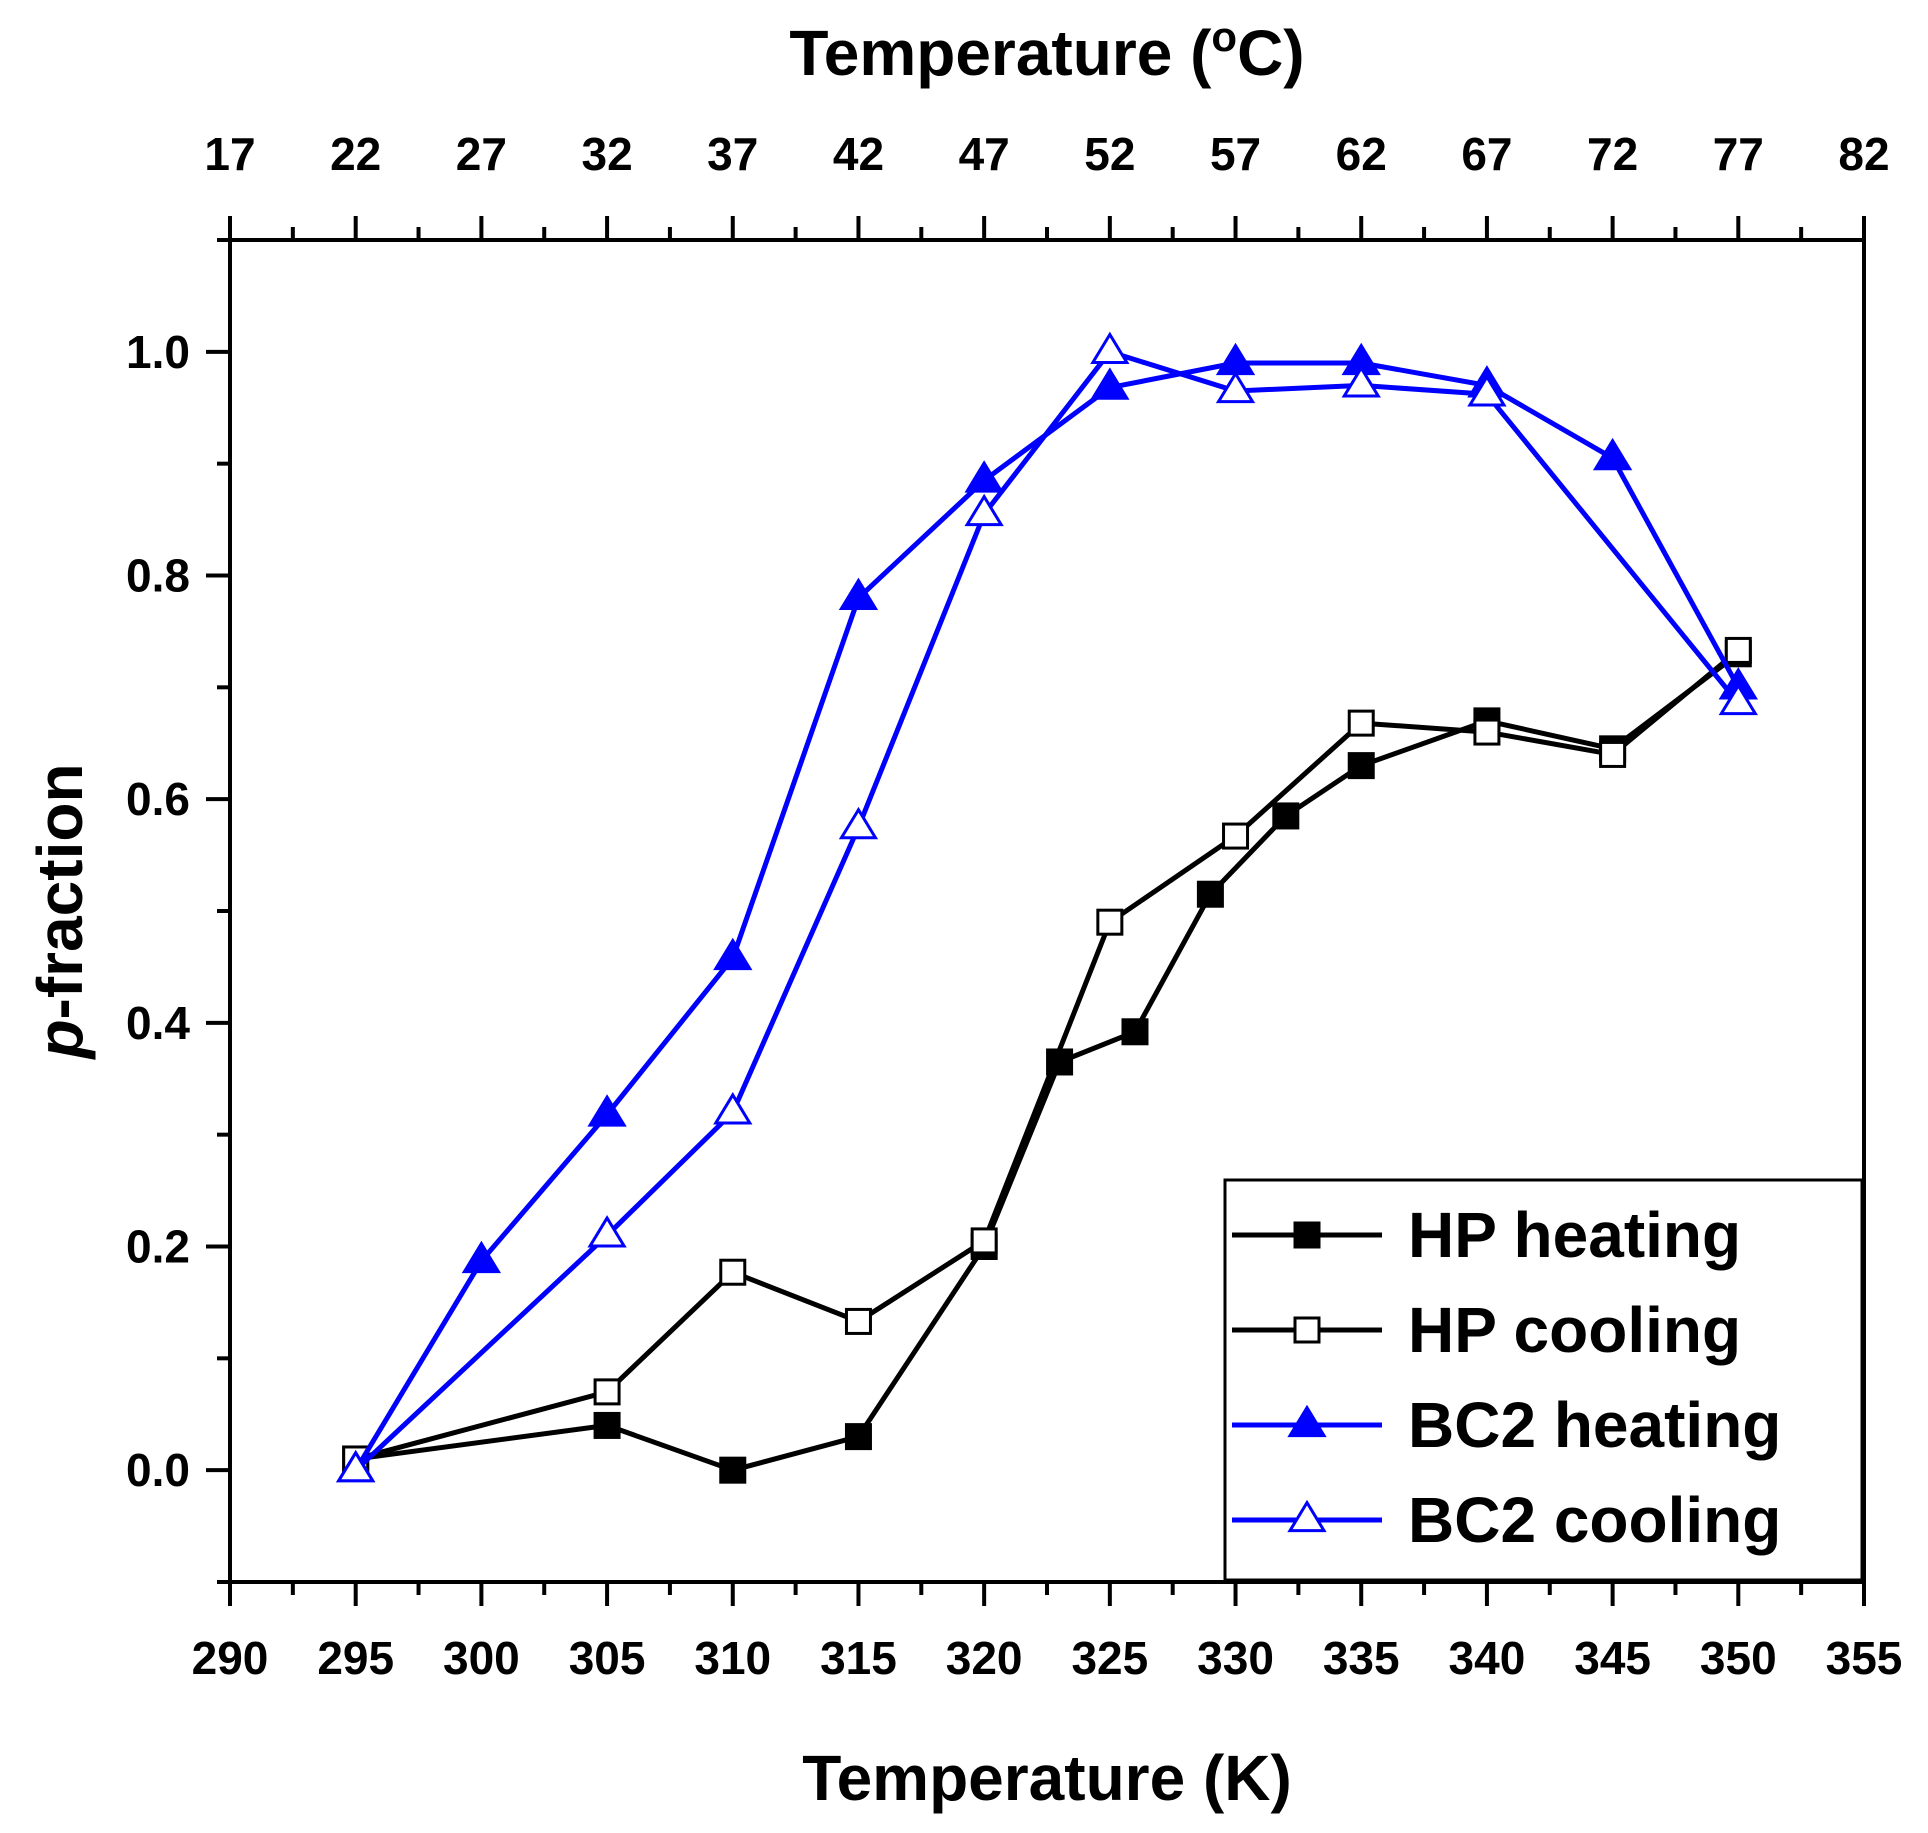 This screenshot has height=1833, width=1928. I want to click on top-tick-label: 17, so click(229, 154).